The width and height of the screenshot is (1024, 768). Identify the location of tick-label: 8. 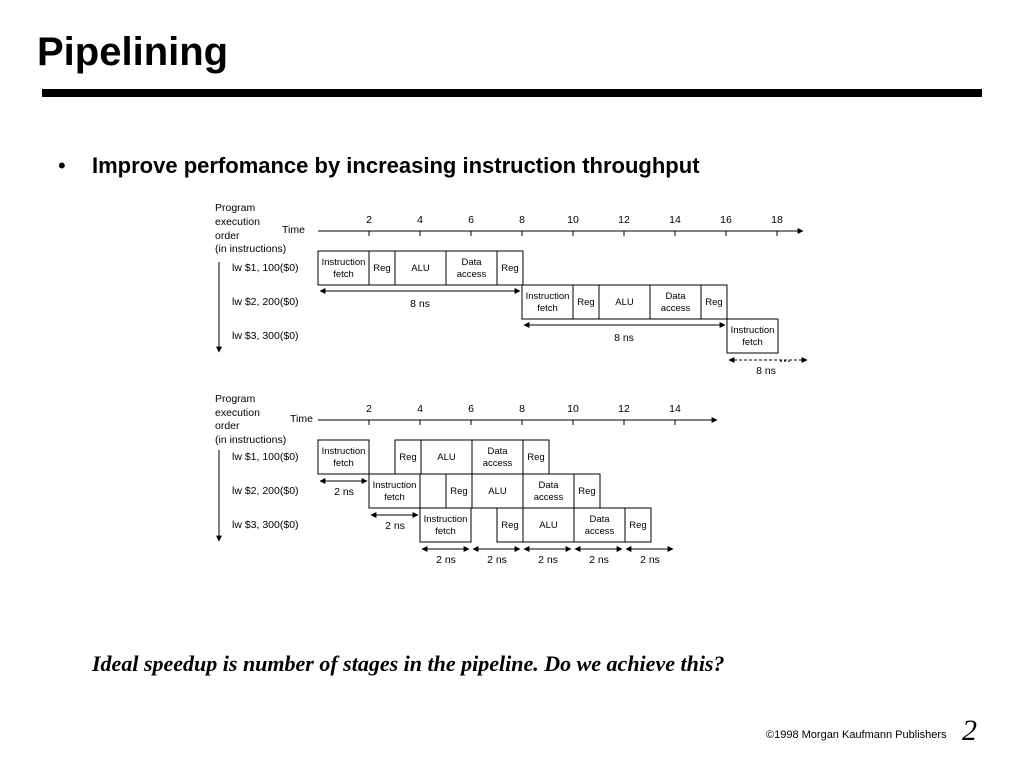
(522, 220).